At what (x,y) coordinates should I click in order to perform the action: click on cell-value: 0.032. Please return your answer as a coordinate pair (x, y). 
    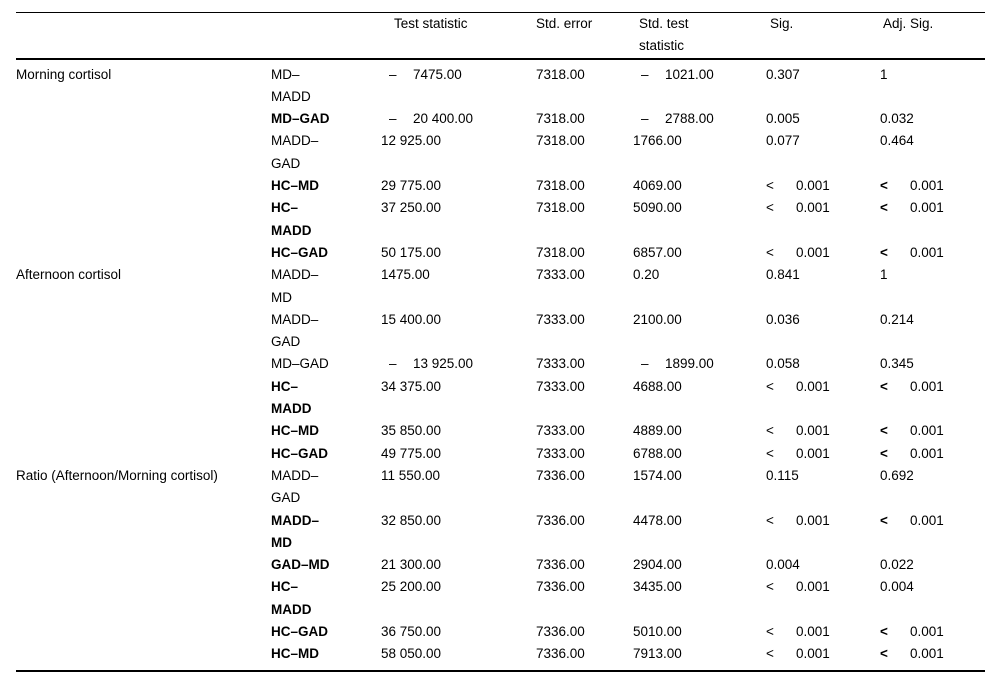
    Looking at the image, I should click on (897, 119).